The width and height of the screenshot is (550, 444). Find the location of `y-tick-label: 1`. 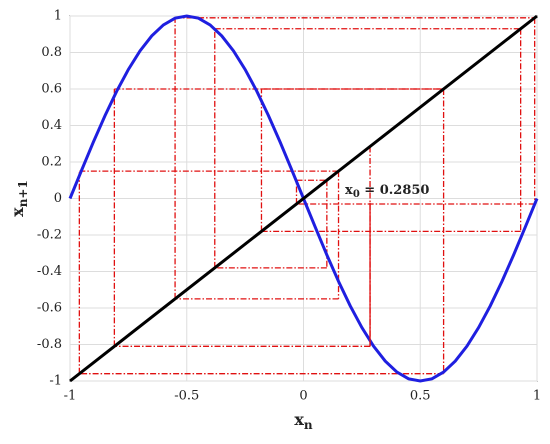

y-tick-label: 1 is located at coordinates (58, 16).